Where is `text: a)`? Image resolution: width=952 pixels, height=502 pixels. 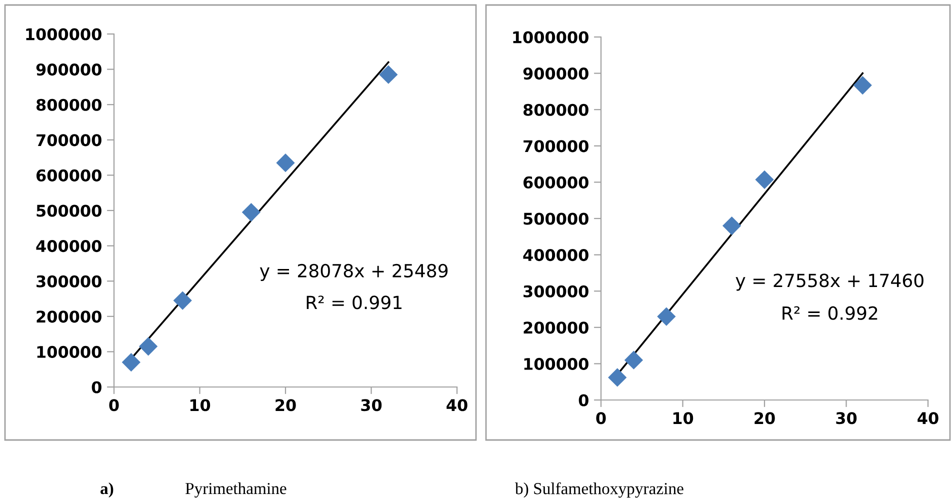 text: a) is located at coordinates (107, 490).